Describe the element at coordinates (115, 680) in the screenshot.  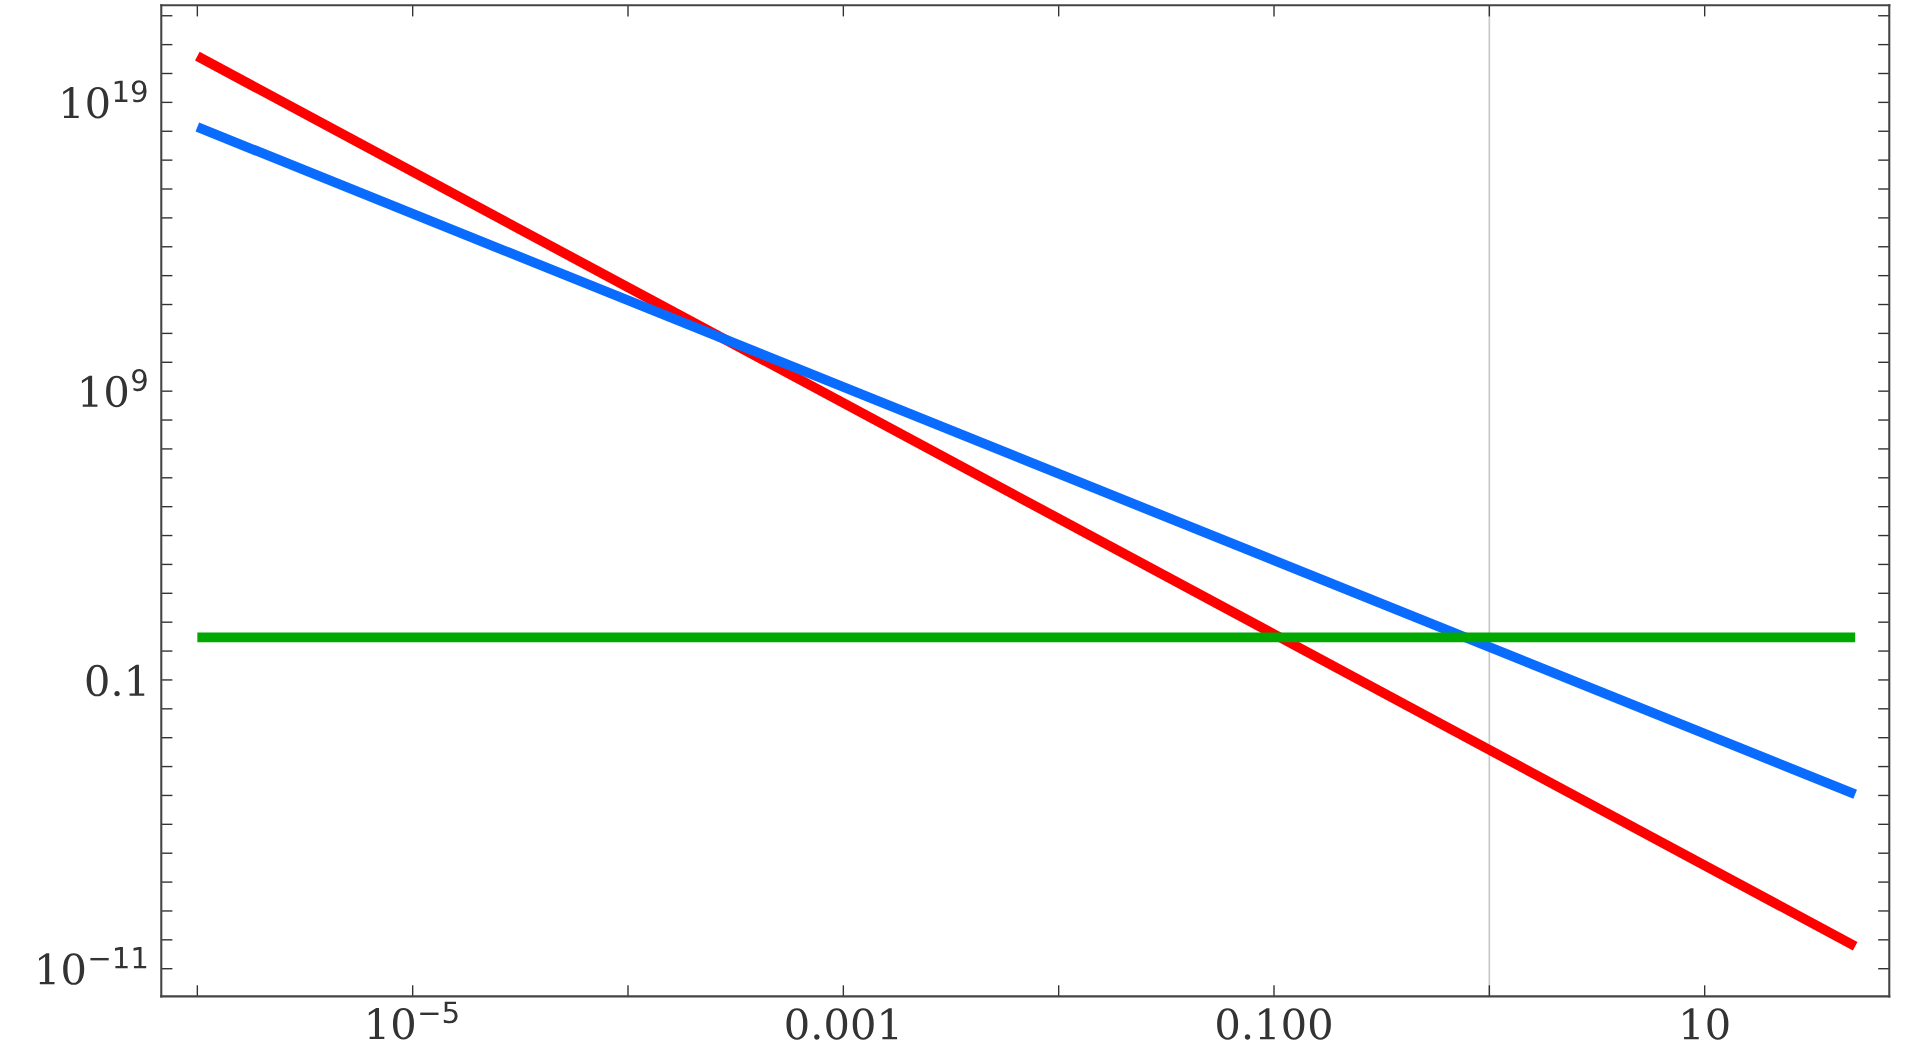
I see `y-tick-label: 0.1` at that location.